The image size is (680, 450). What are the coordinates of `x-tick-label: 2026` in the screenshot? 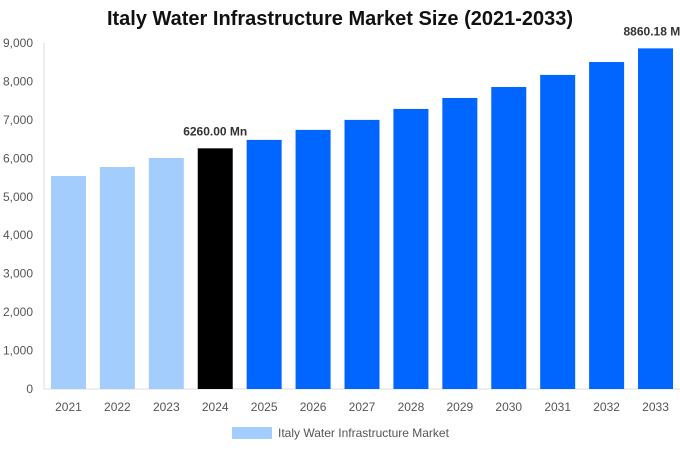 It's located at (313, 407).